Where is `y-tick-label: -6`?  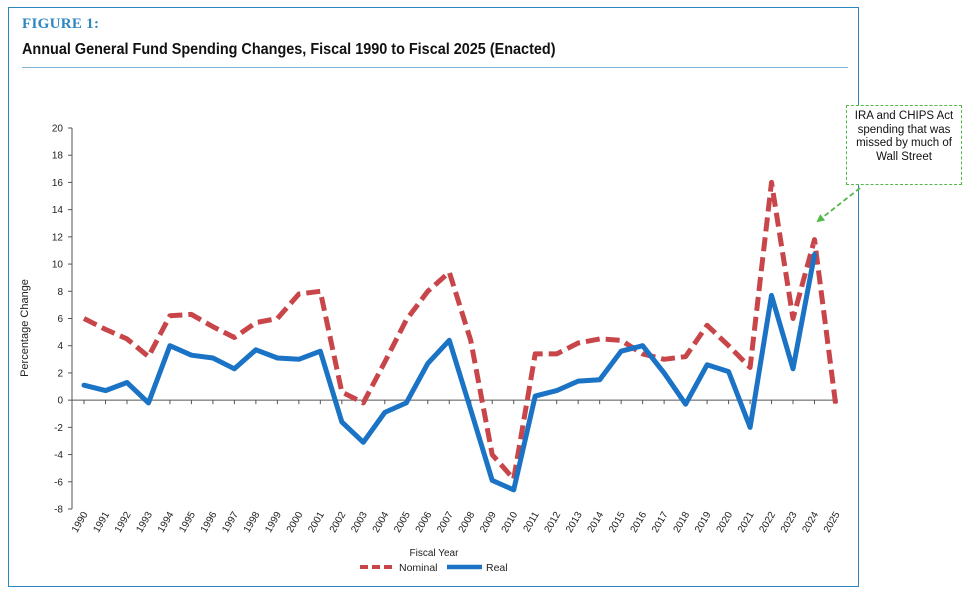
y-tick-label: -6 is located at coordinates (58, 482).